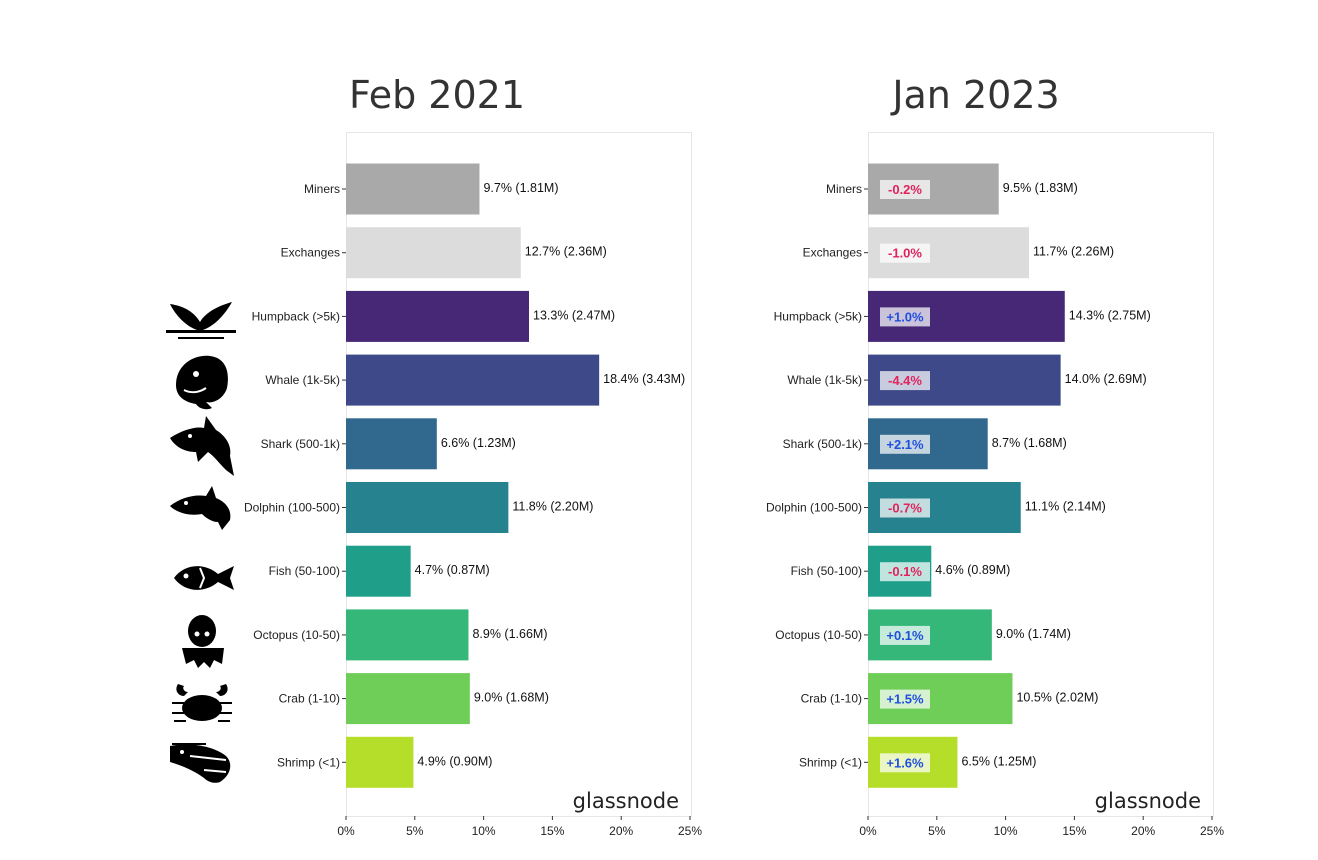 The width and height of the screenshot is (1318, 860). Describe the element at coordinates (1057, 698) in the screenshot. I see `data-label: 10.5% (2.02M)` at that location.